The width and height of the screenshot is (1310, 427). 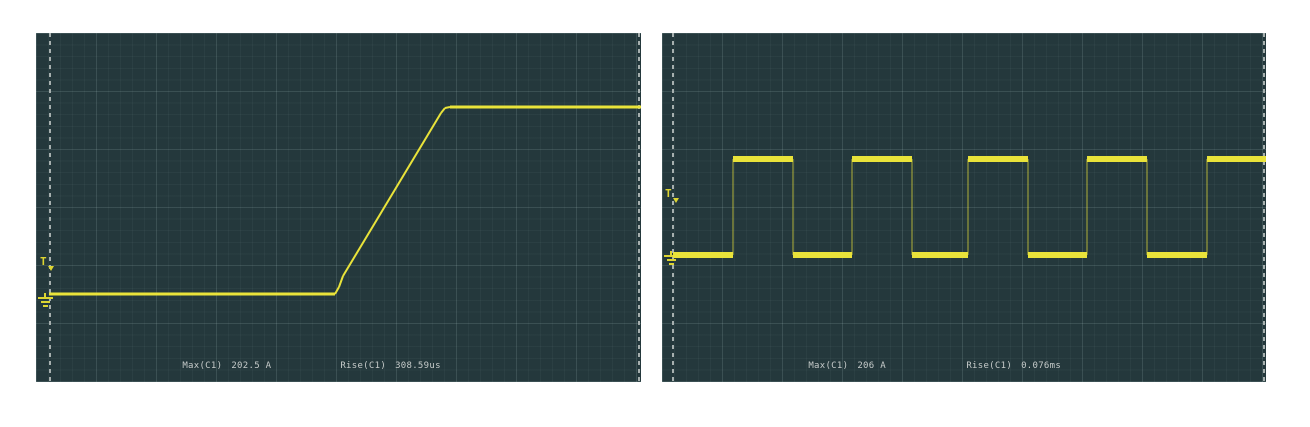 I want to click on measurement-max-value: 206 A, so click(x=871, y=366).